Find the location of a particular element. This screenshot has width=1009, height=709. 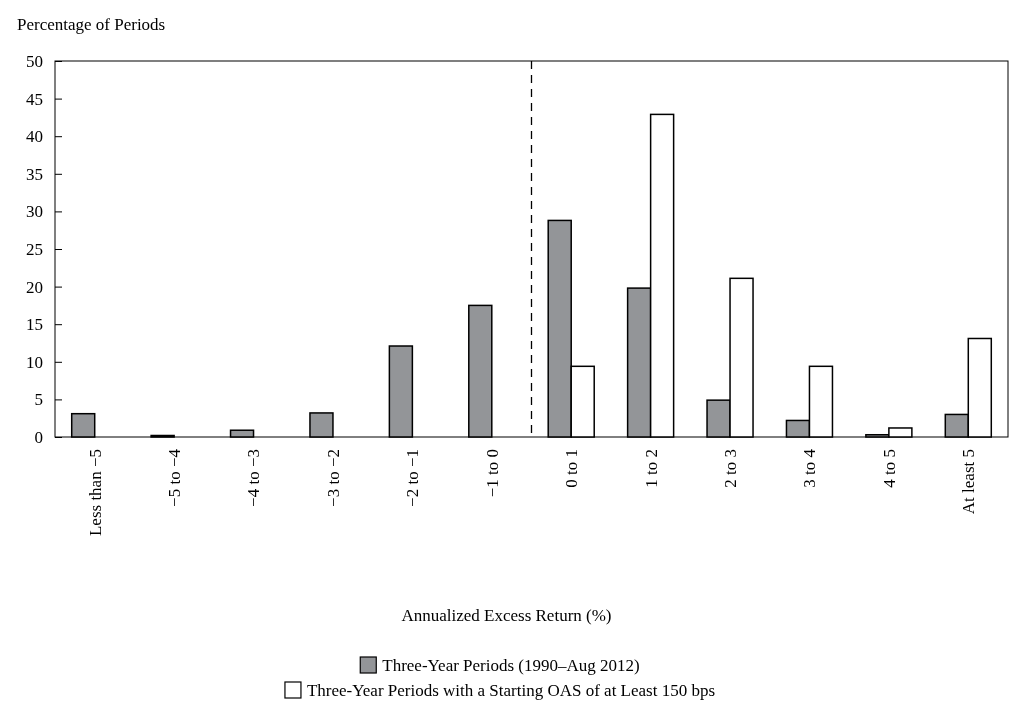

x-tick-label: 0 to 1 is located at coordinates (572, 468).